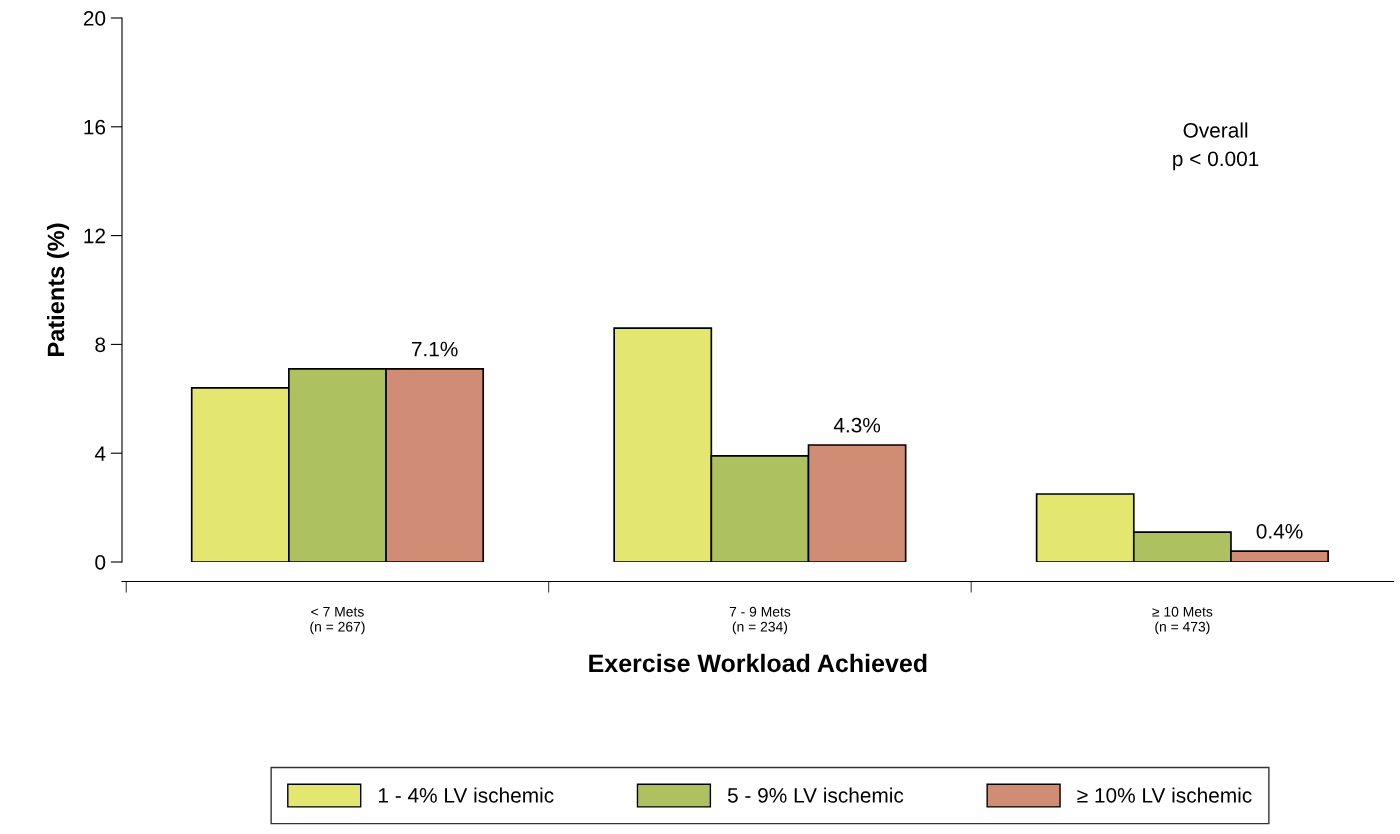 This screenshot has height=834, width=1400. I want to click on y-tick-label: 0, so click(100, 562).